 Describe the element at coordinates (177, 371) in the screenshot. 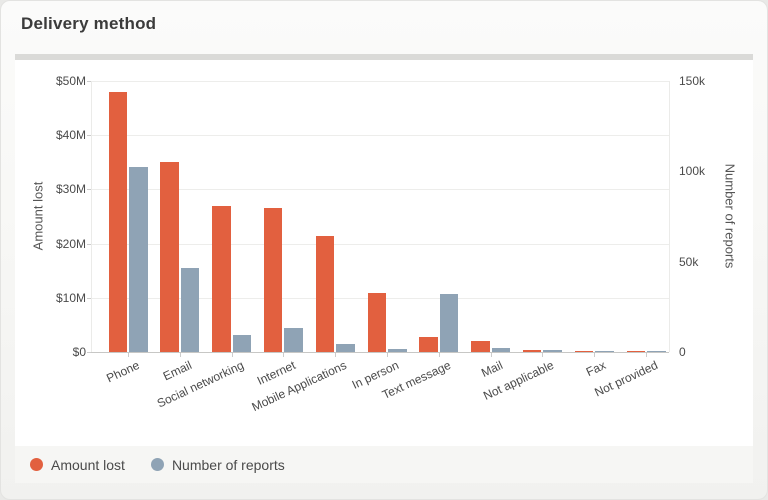

I see `x-axis-category-label: Email` at that location.